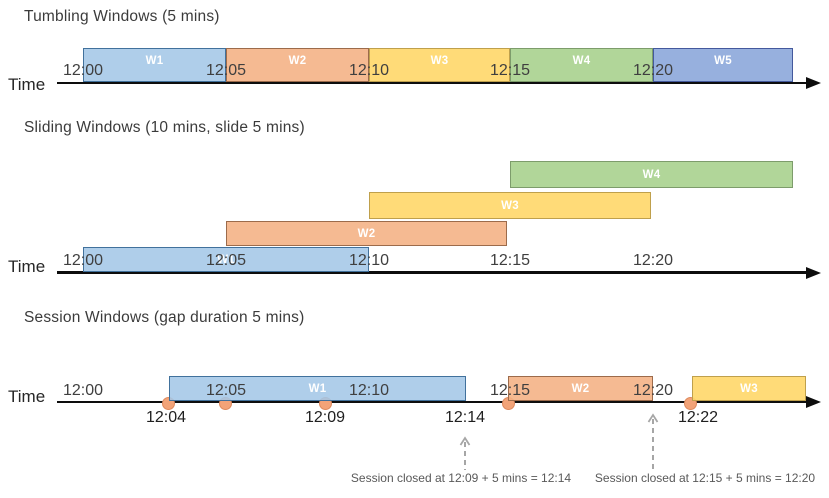 The image size is (829, 498). I want to click on session-axis-line, so click(432, 402).